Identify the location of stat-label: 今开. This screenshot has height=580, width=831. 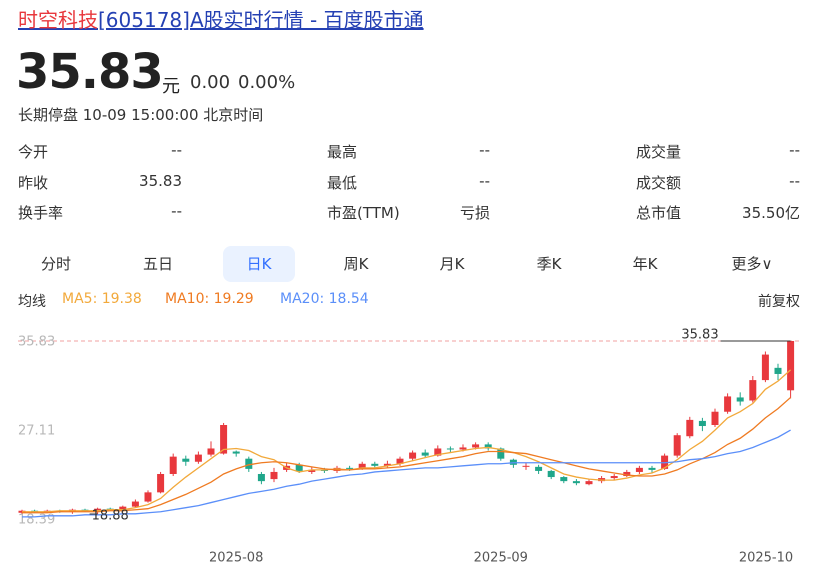
(33, 152).